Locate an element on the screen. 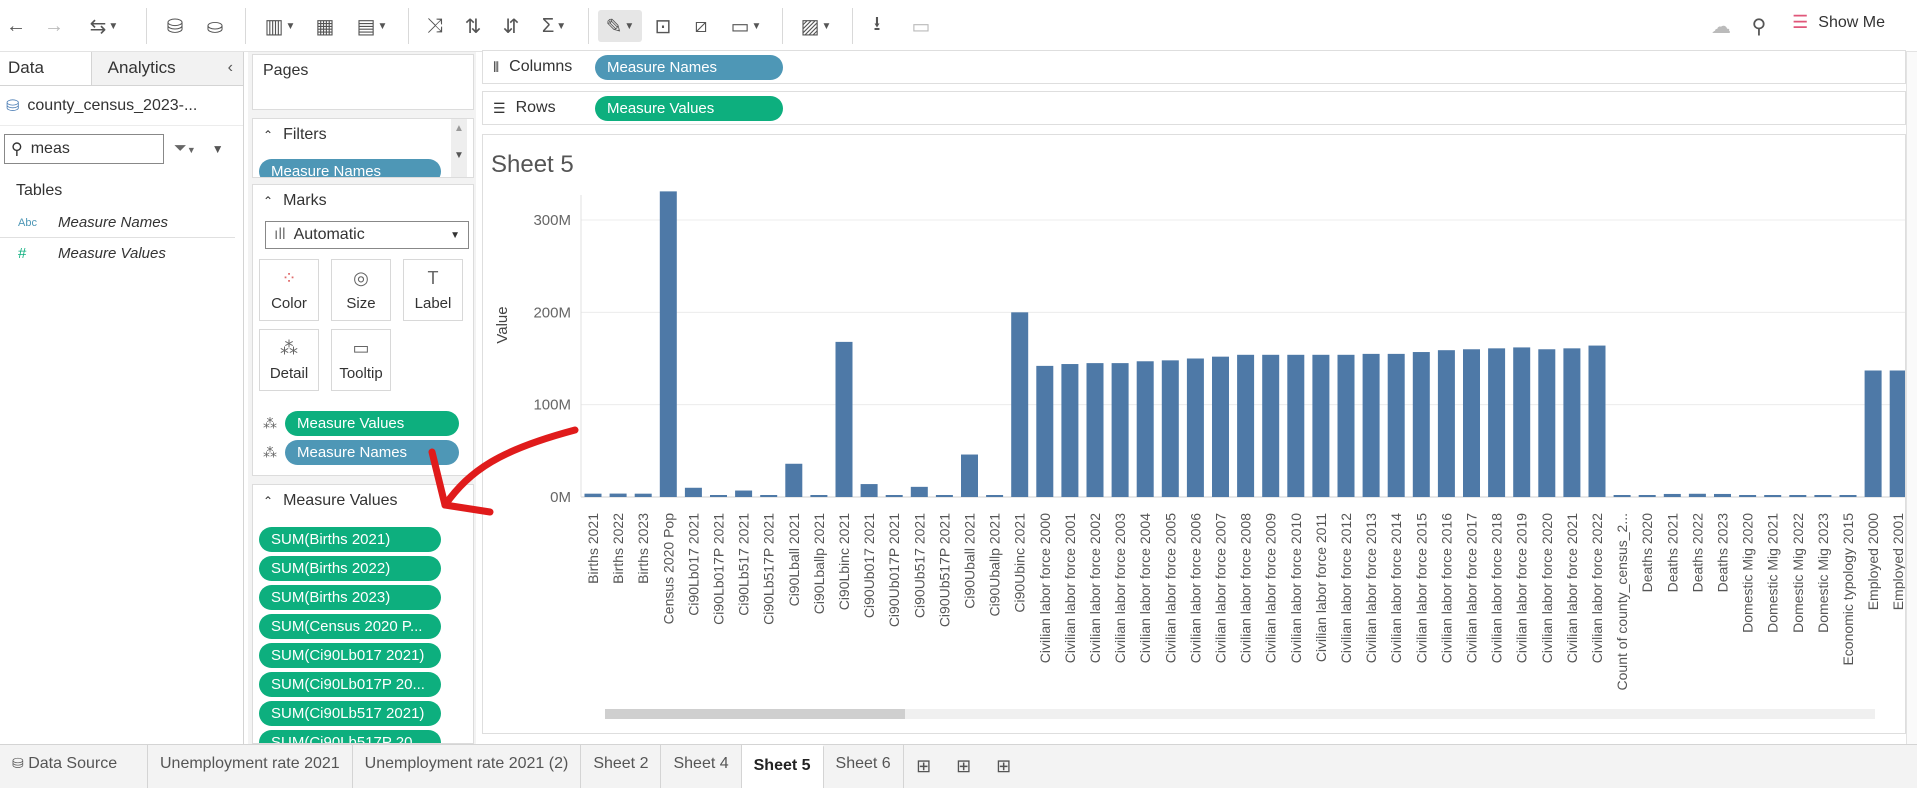 The image size is (1917, 788). new-worksheet-icon: ⊞ is located at coordinates (924, 766).